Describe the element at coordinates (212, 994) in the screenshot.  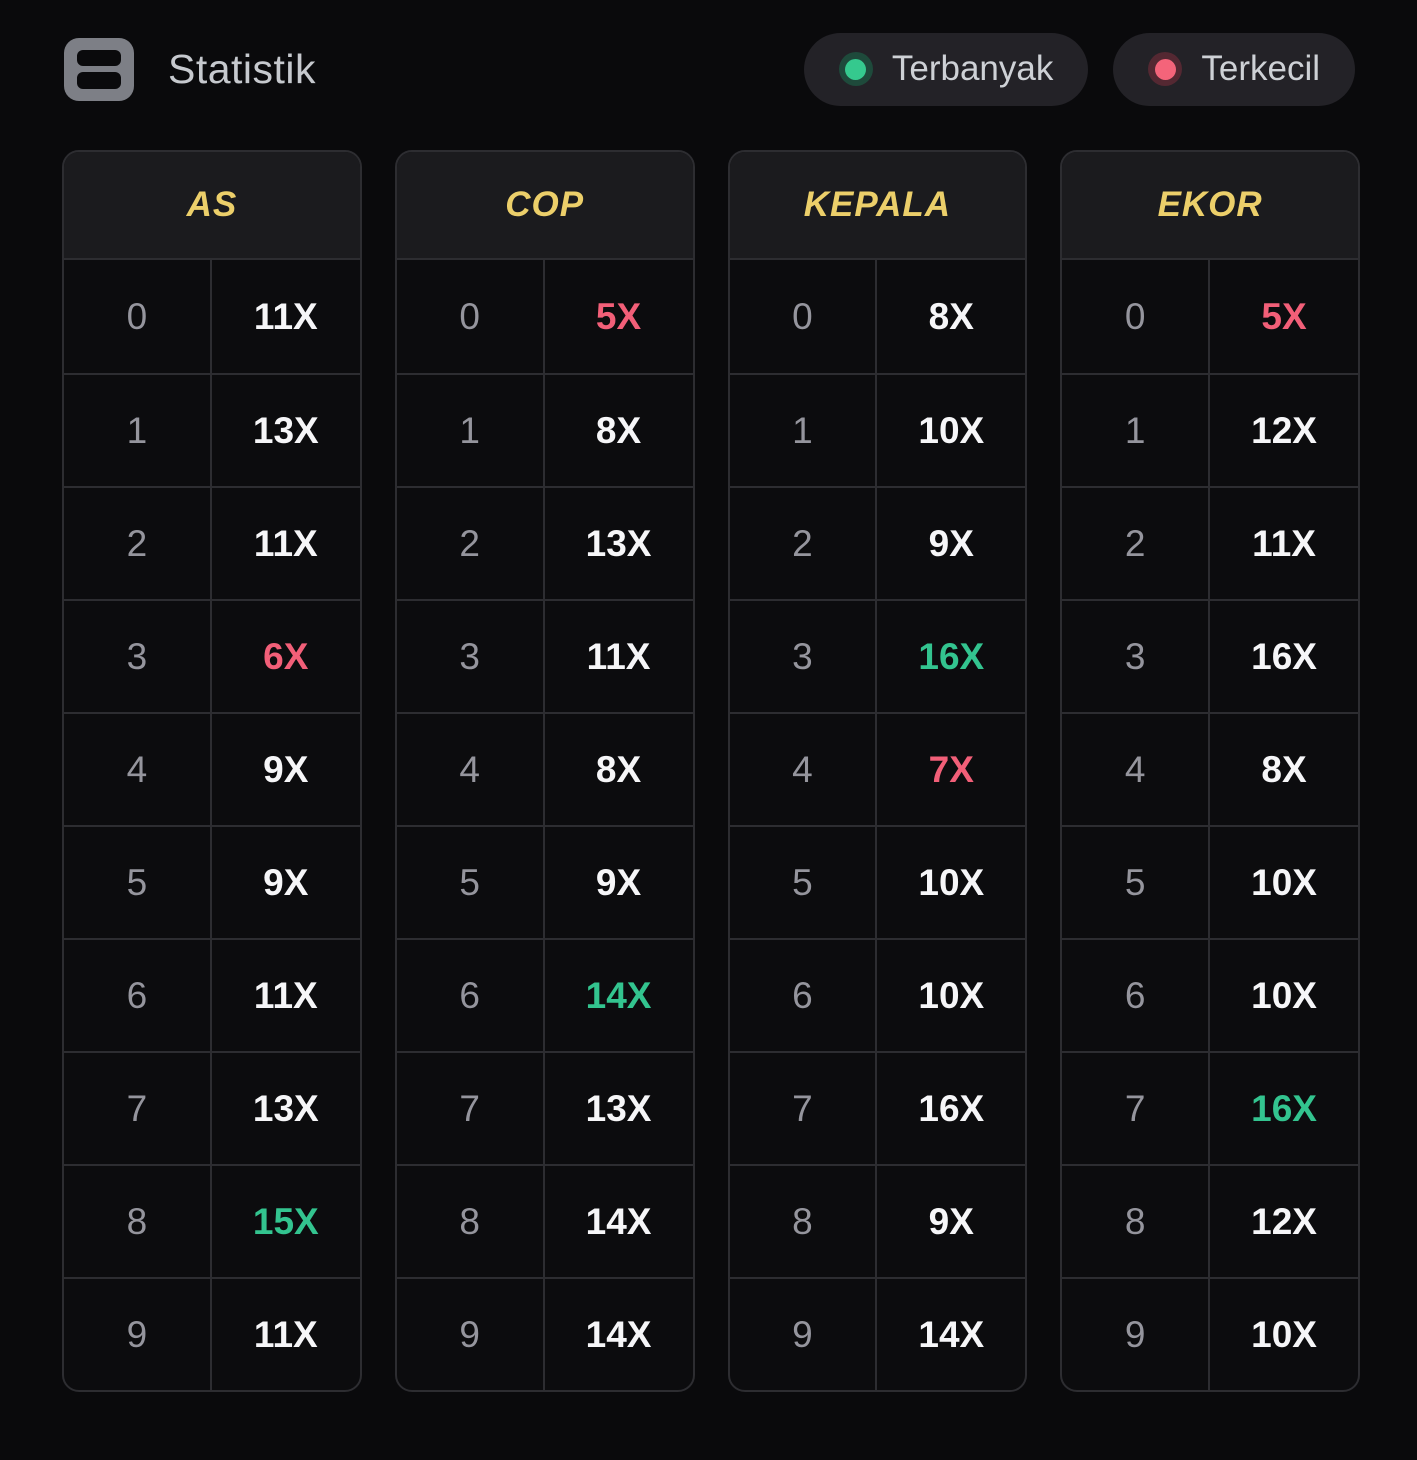
I see `table-row: 6 11X` at that location.